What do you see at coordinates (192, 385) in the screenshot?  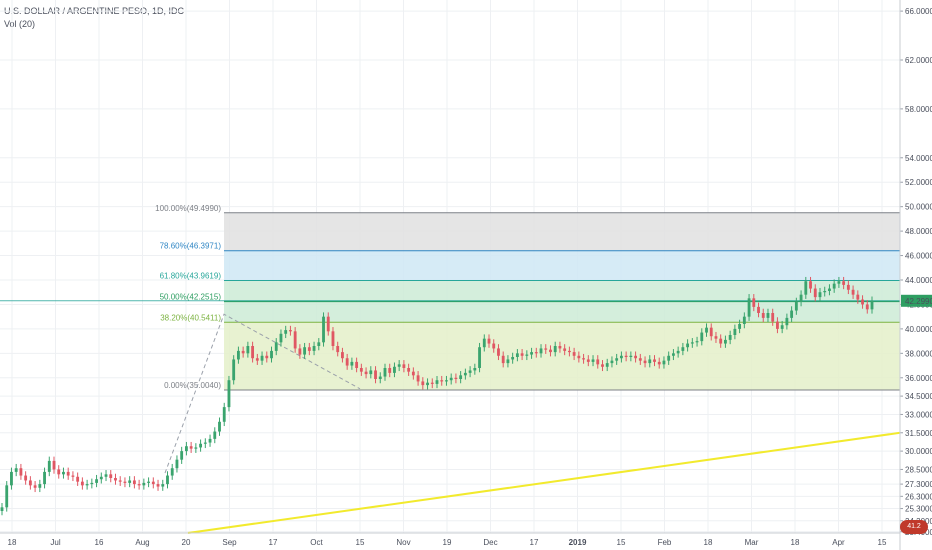 I see `fib-level-label: 0.00%(35.0040)` at bounding box center [192, 385].